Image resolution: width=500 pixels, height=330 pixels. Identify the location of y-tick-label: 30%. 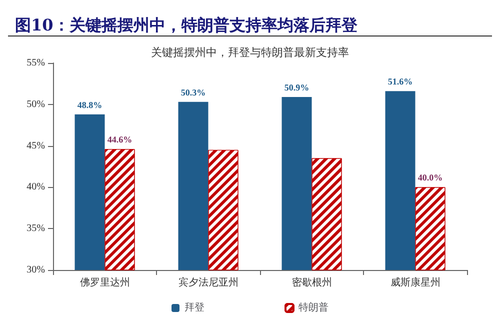
(35, 270).